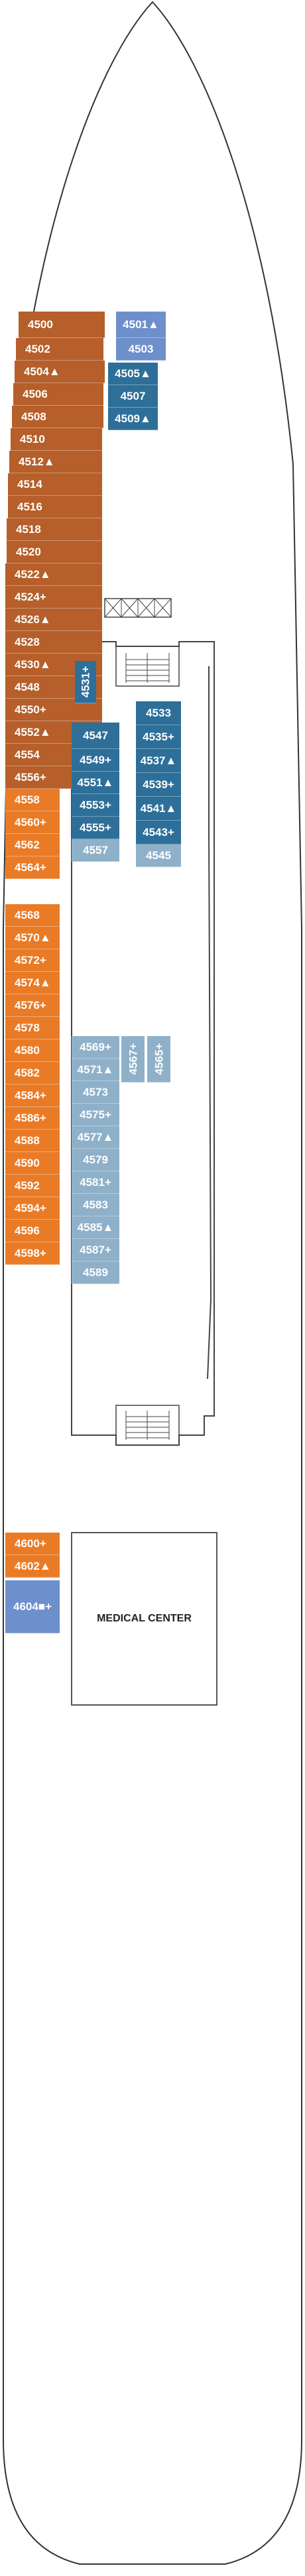 This screenshot has width=305, height=2576. I want to click on cabin-number: 4589, so click(95, 1273).